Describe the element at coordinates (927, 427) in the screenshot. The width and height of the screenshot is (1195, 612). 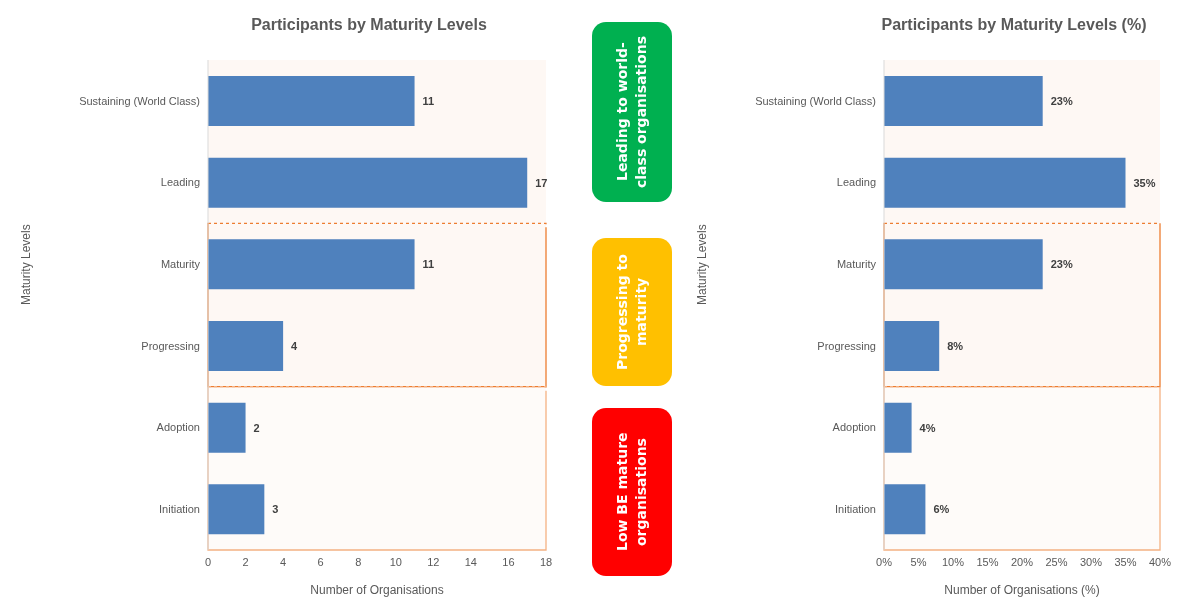
I see `data-label: 4%` at that location.